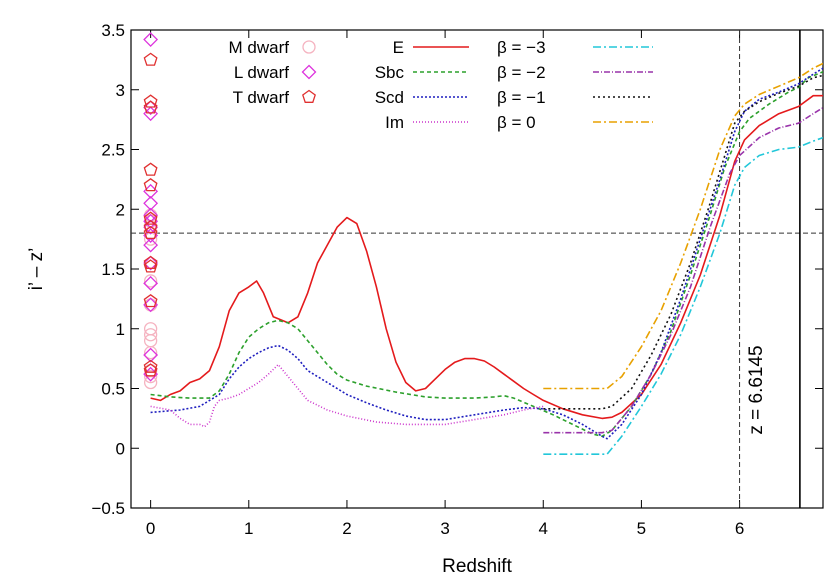 The height and width of the screenshot is (581, 830). What do you see at coordinates (389, 97) in the screenshot?
I see `legend-label: Scd` at bounding box center [389, 97].